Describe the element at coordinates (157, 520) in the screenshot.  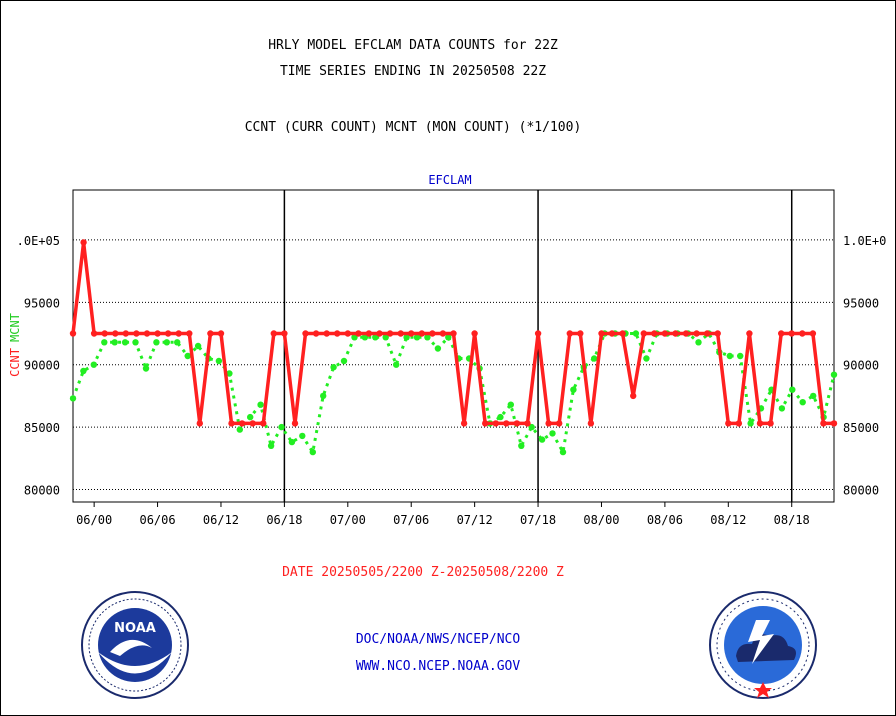
I see `x-tick-label: 06/06` at that location.